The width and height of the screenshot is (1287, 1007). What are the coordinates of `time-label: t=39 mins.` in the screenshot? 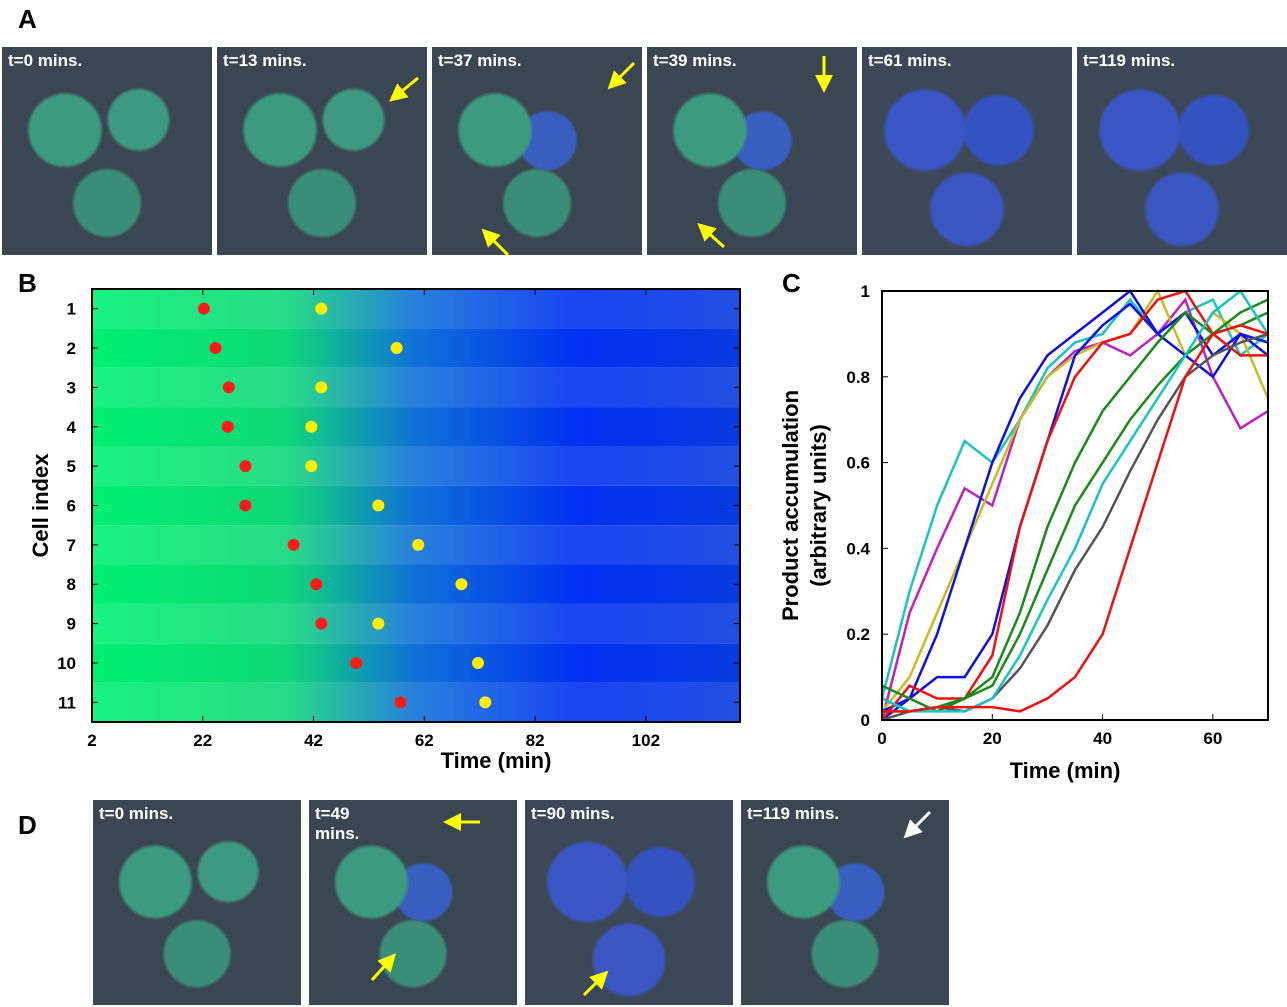 It's located at (695, 60).